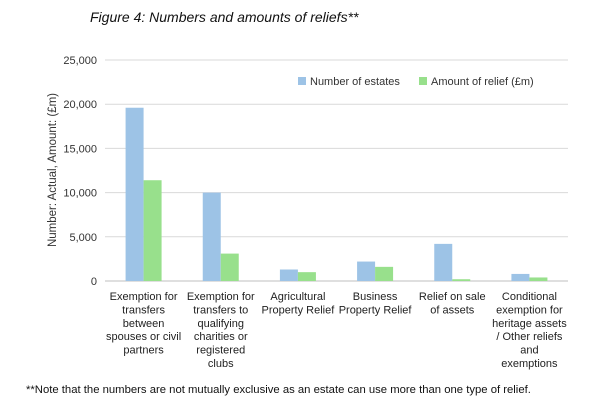 The image size is (608, 405). I want to click on y-axis-label: Number: Actual, Amount: (£m), so click(53, 170).